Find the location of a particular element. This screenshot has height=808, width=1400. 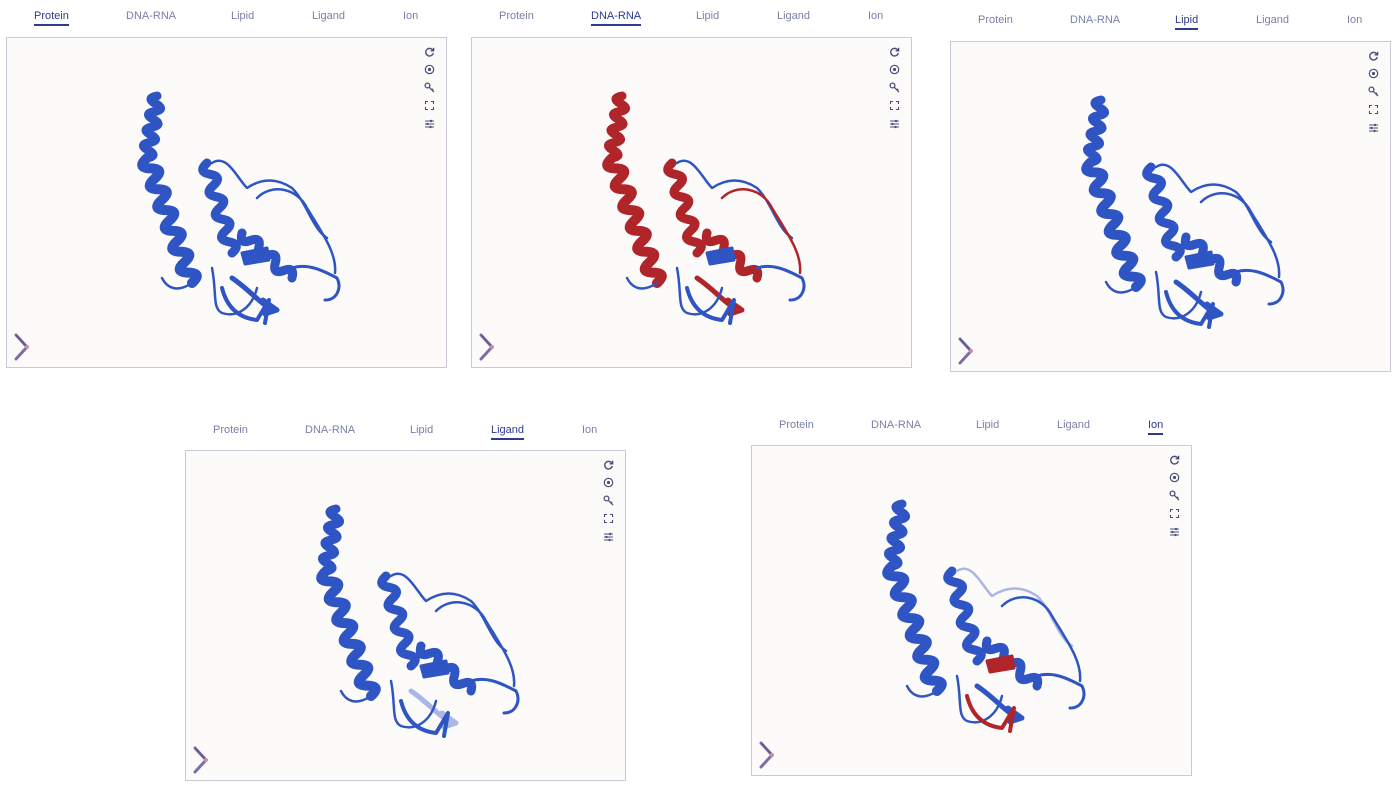

panel-protein: Protein DNA-RNA Lipid Ligand Ion is located at coordinates (227, 184).